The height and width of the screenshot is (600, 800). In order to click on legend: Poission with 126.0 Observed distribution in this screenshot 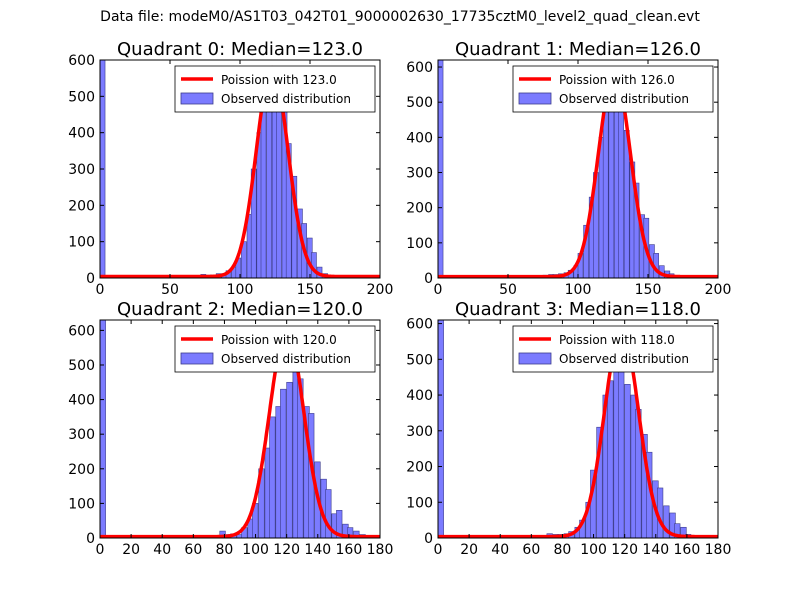, I will do `click(613, 89)`.